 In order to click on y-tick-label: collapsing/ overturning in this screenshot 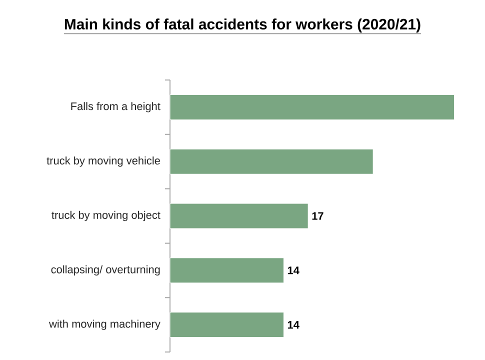, I will do `click(105, 270)`.